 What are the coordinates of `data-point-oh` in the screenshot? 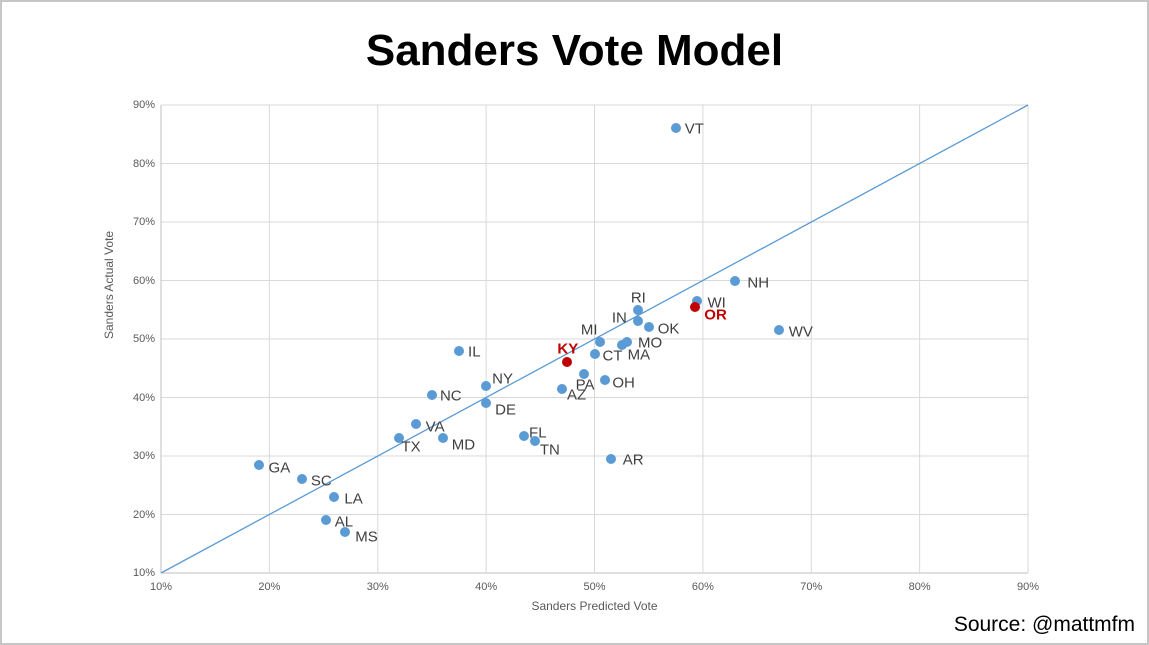 It's located at (605, 379).